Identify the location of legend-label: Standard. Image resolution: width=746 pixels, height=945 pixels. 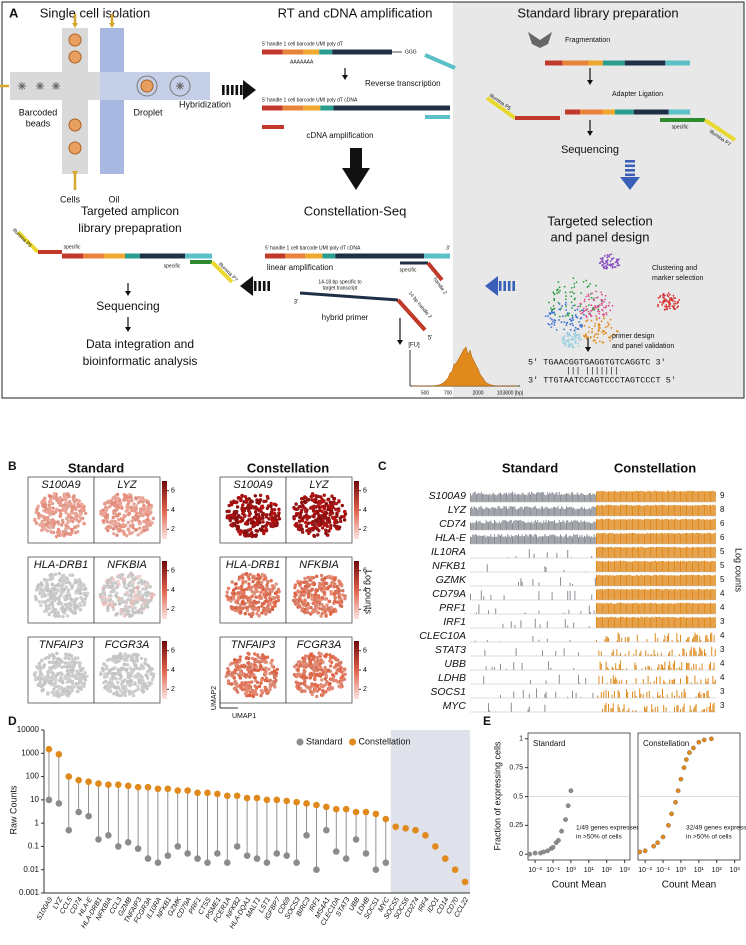
(324, 741).